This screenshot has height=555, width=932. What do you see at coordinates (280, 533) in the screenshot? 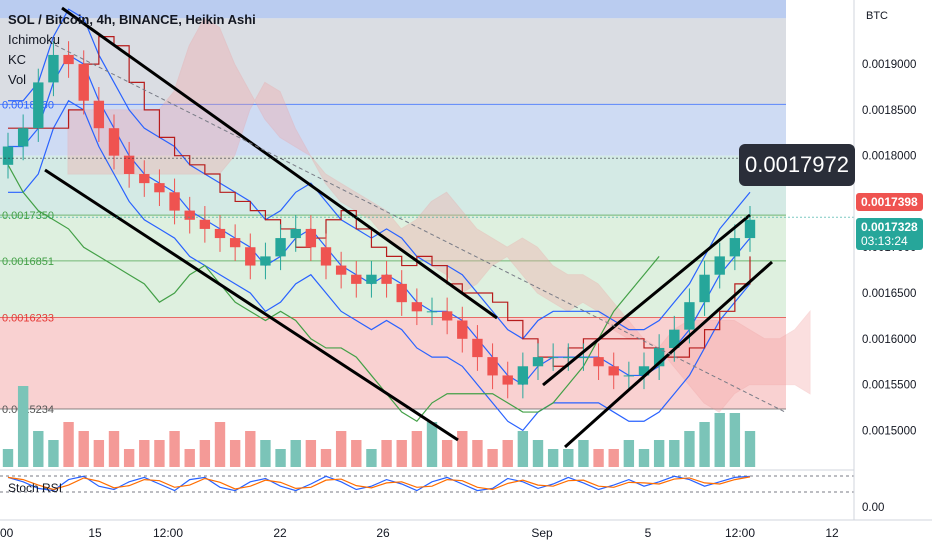
I see `time-axis-tick: 22` at bounding box center [280, 533].